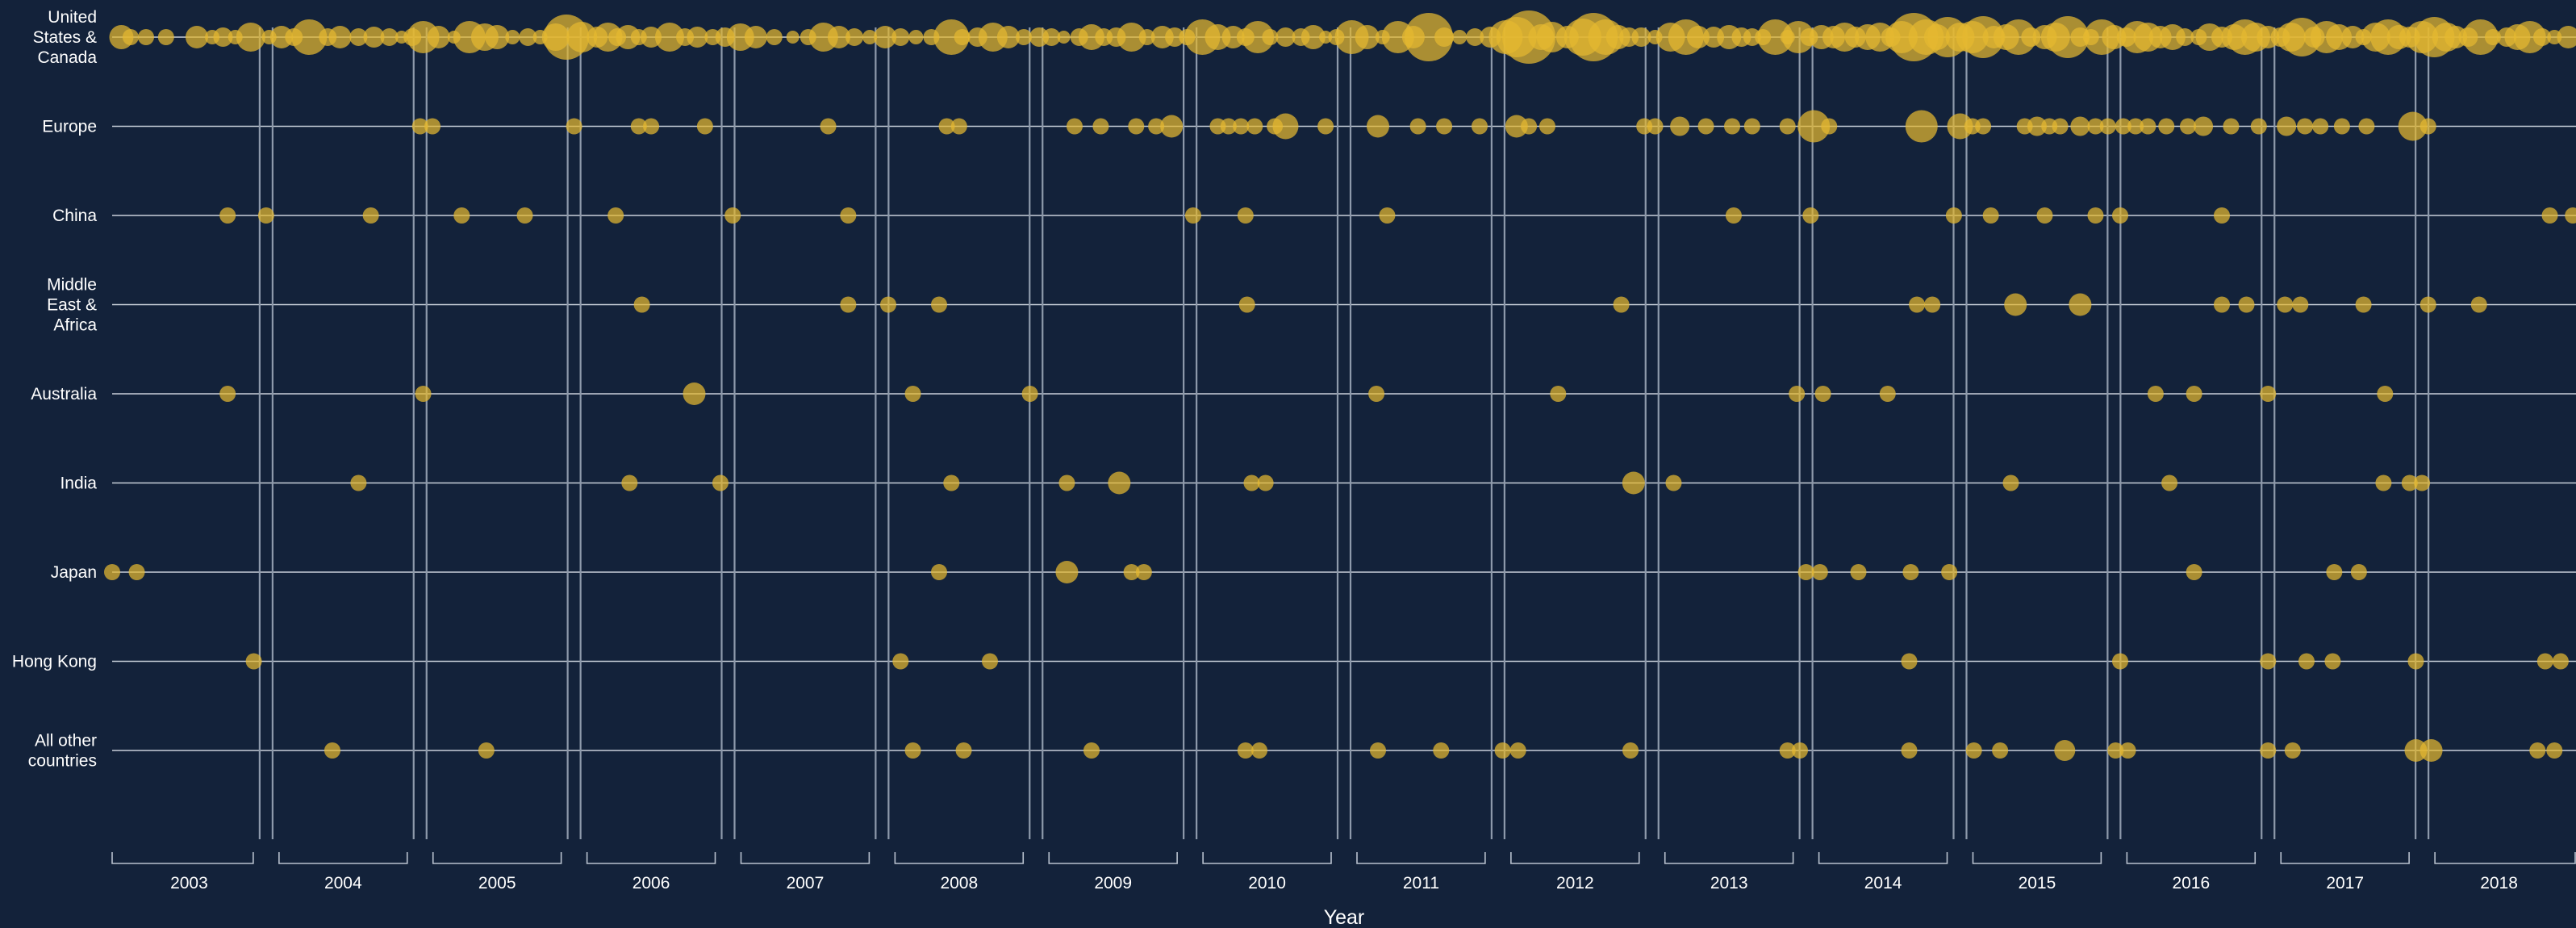 The height and width of the screenshot is (928, 2576). Describe the element at coordinates (1883, 883) in the screenshot. I see `x-tick-label: 2014` at that location.